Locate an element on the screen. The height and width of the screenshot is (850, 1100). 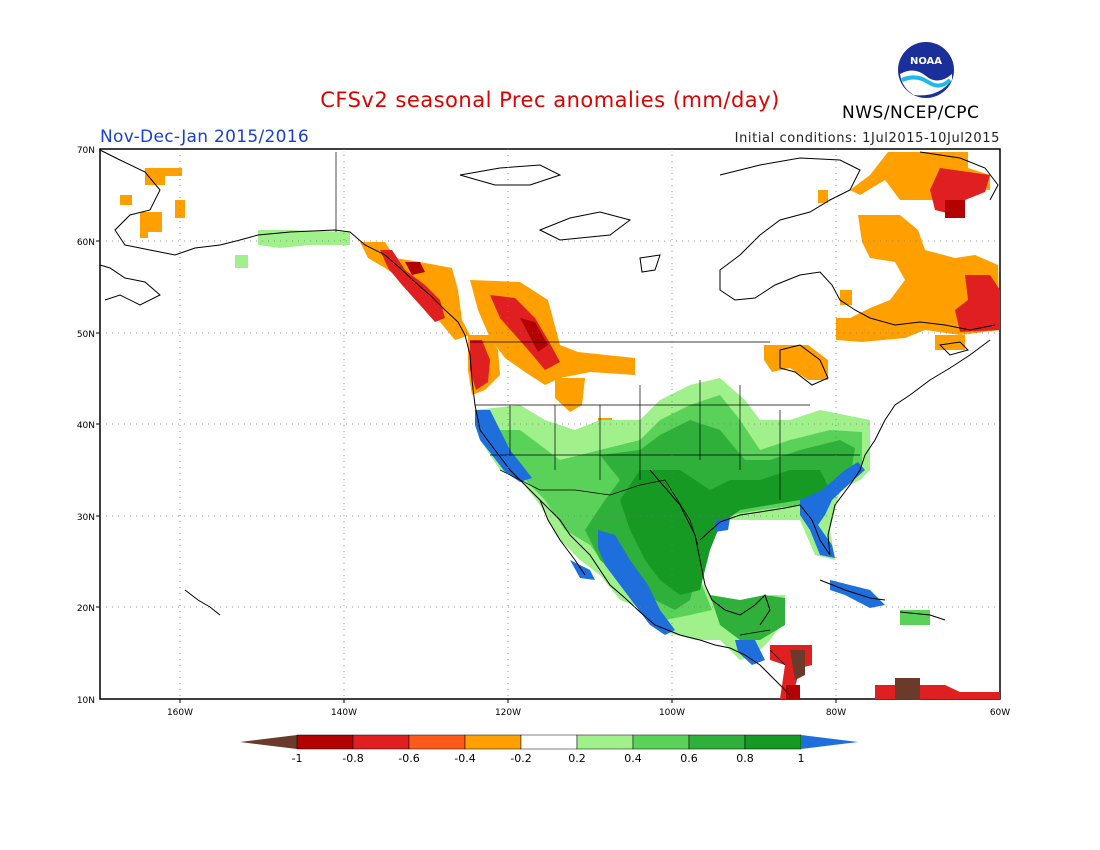
lat-label-40n: 40N is located at coordinates (86, 426).